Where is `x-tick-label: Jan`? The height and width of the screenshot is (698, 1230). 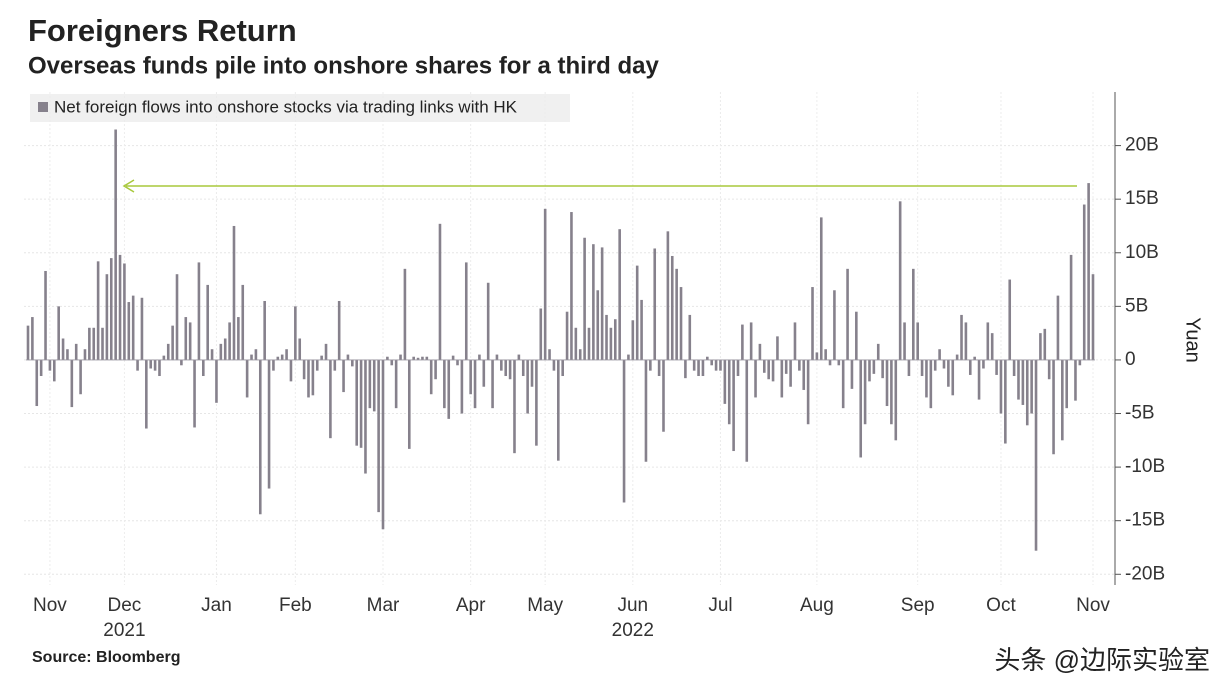
x-tick-label: Jan is located at coordinates (216, 605).